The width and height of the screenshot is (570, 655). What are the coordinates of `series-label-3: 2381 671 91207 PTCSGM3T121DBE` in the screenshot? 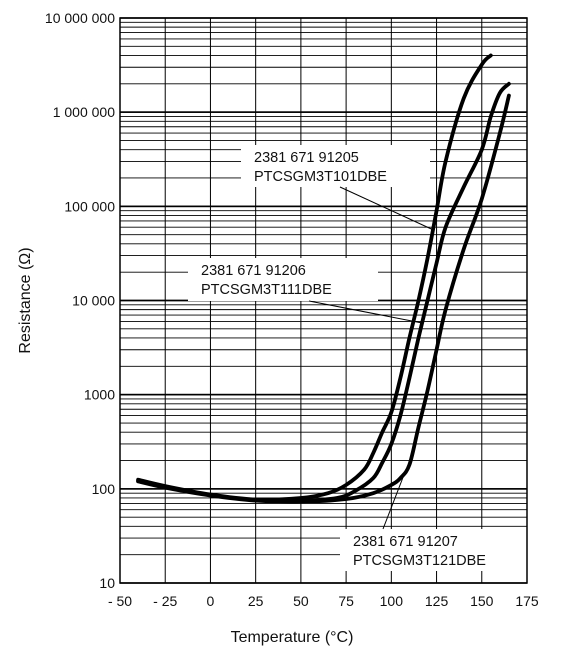 It's located at (435, 520).